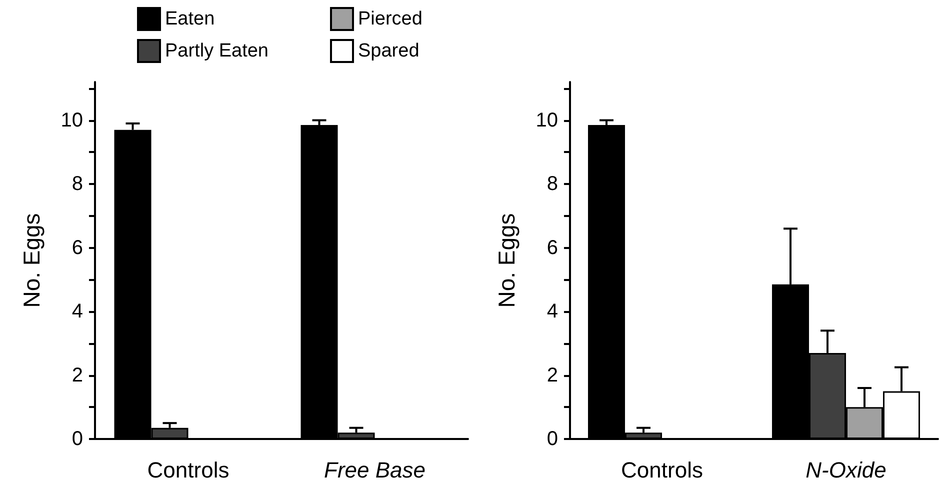 The width and height of the screenshot is (941, 491). Describe the element at coordinates (375, 470) in the screenshot. I see `x-tick-label: Free Base` at that location.